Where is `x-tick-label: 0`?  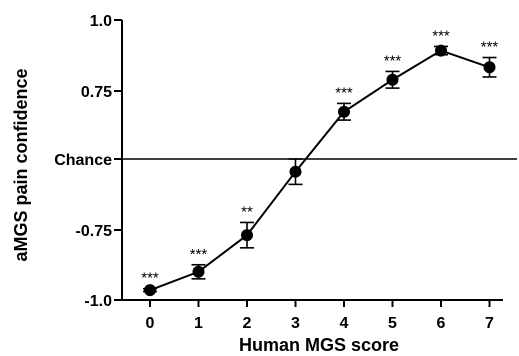 x-tick-label: 0 is located at coordinates (150, 323).